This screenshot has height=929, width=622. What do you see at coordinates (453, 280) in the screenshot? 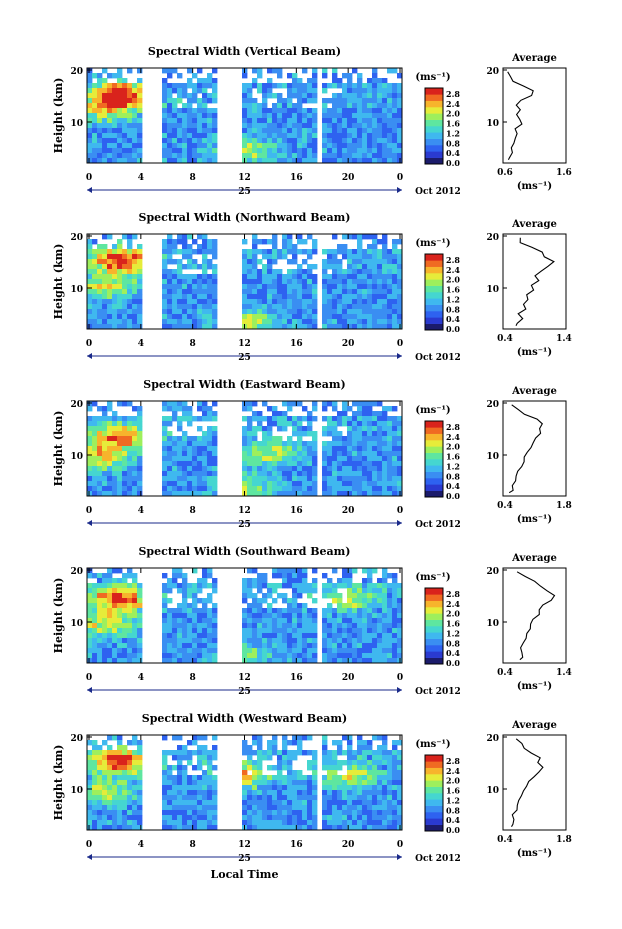
I see `colorbar-tick-label: 2.0` at bounding box center [453, 280].